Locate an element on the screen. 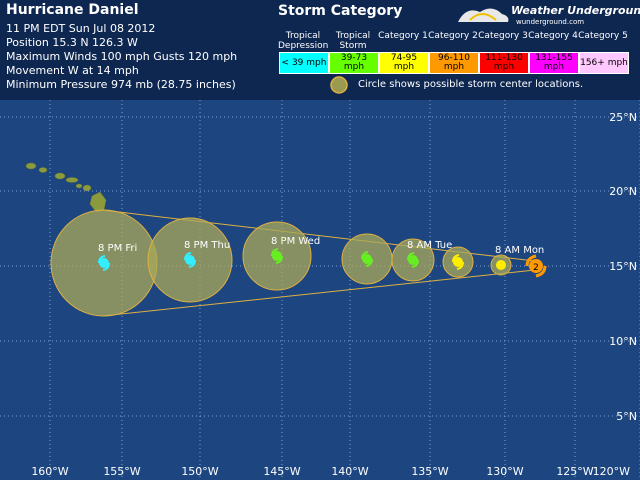 This screenshot has width=640, height=480. info-line: Position 15.3 N 126.3 W is located at coordinates (72, 42).